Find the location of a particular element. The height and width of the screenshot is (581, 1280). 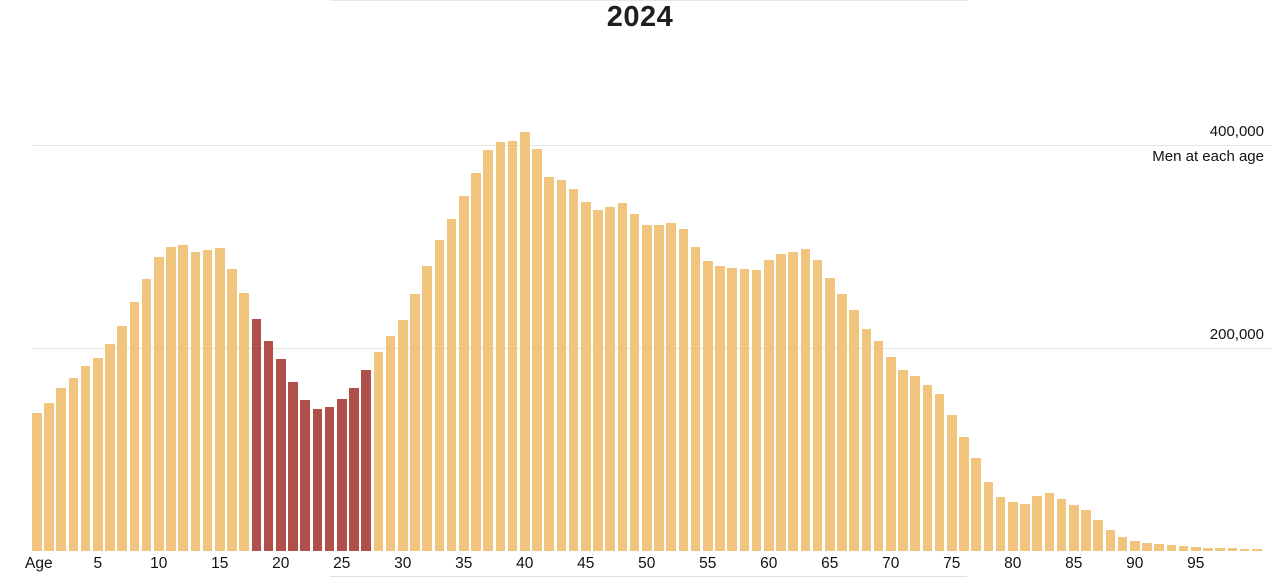

x-tick-label-80: 80 is located at coordinates (1013, 563).